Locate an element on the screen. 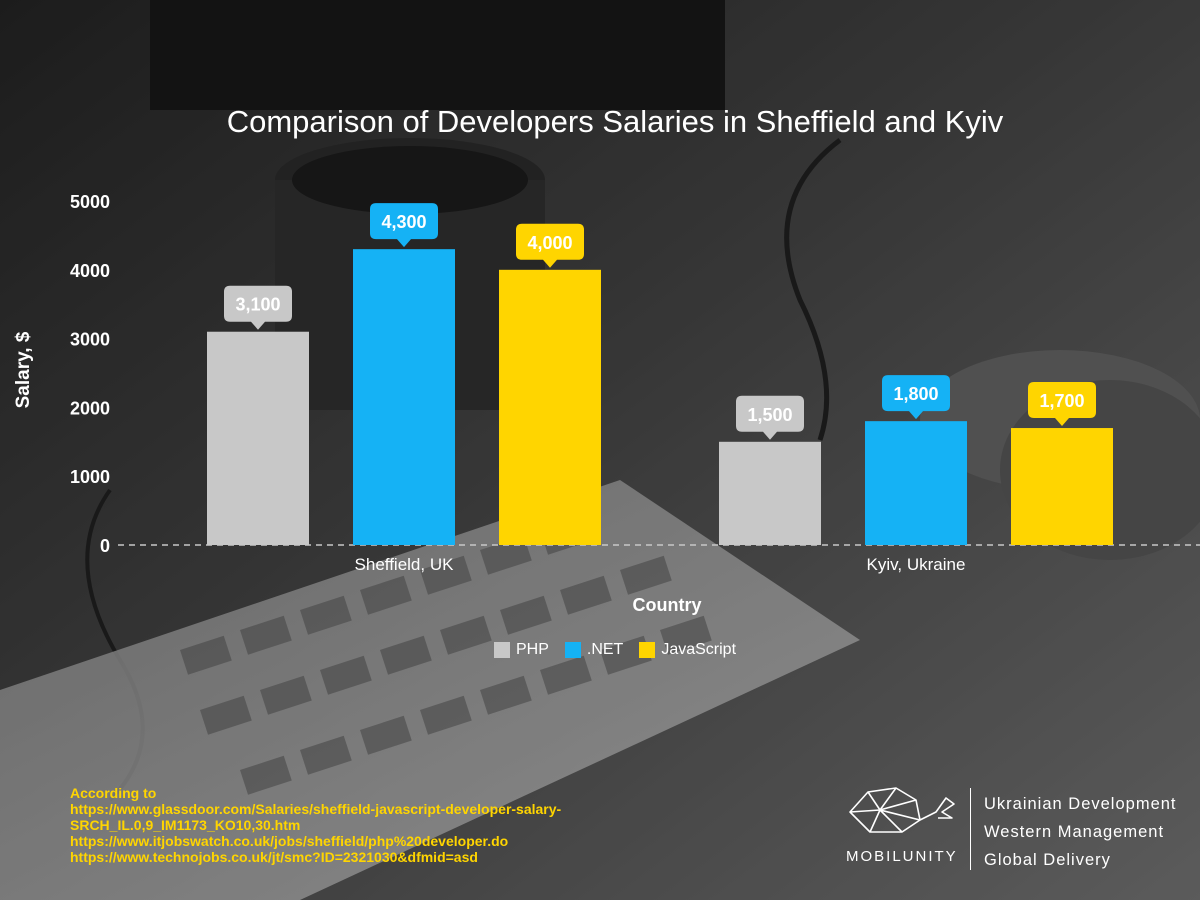 The image size is (1200, 900). legend-item-net: .NET is located at coordinates (594, 650).